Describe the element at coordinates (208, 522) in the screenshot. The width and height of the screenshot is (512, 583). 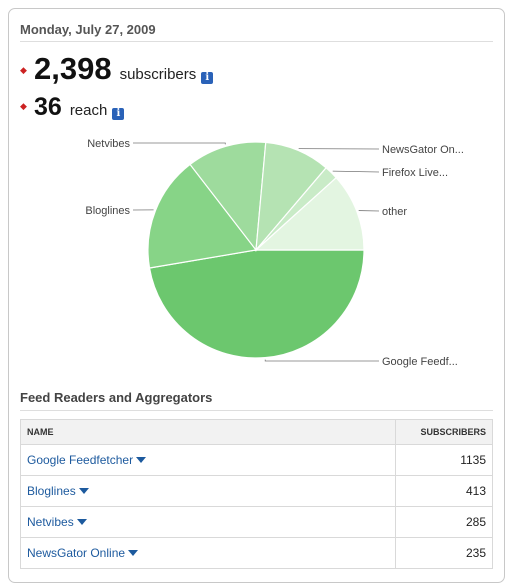
I see `row-name-cell: Netvibes` at that location.